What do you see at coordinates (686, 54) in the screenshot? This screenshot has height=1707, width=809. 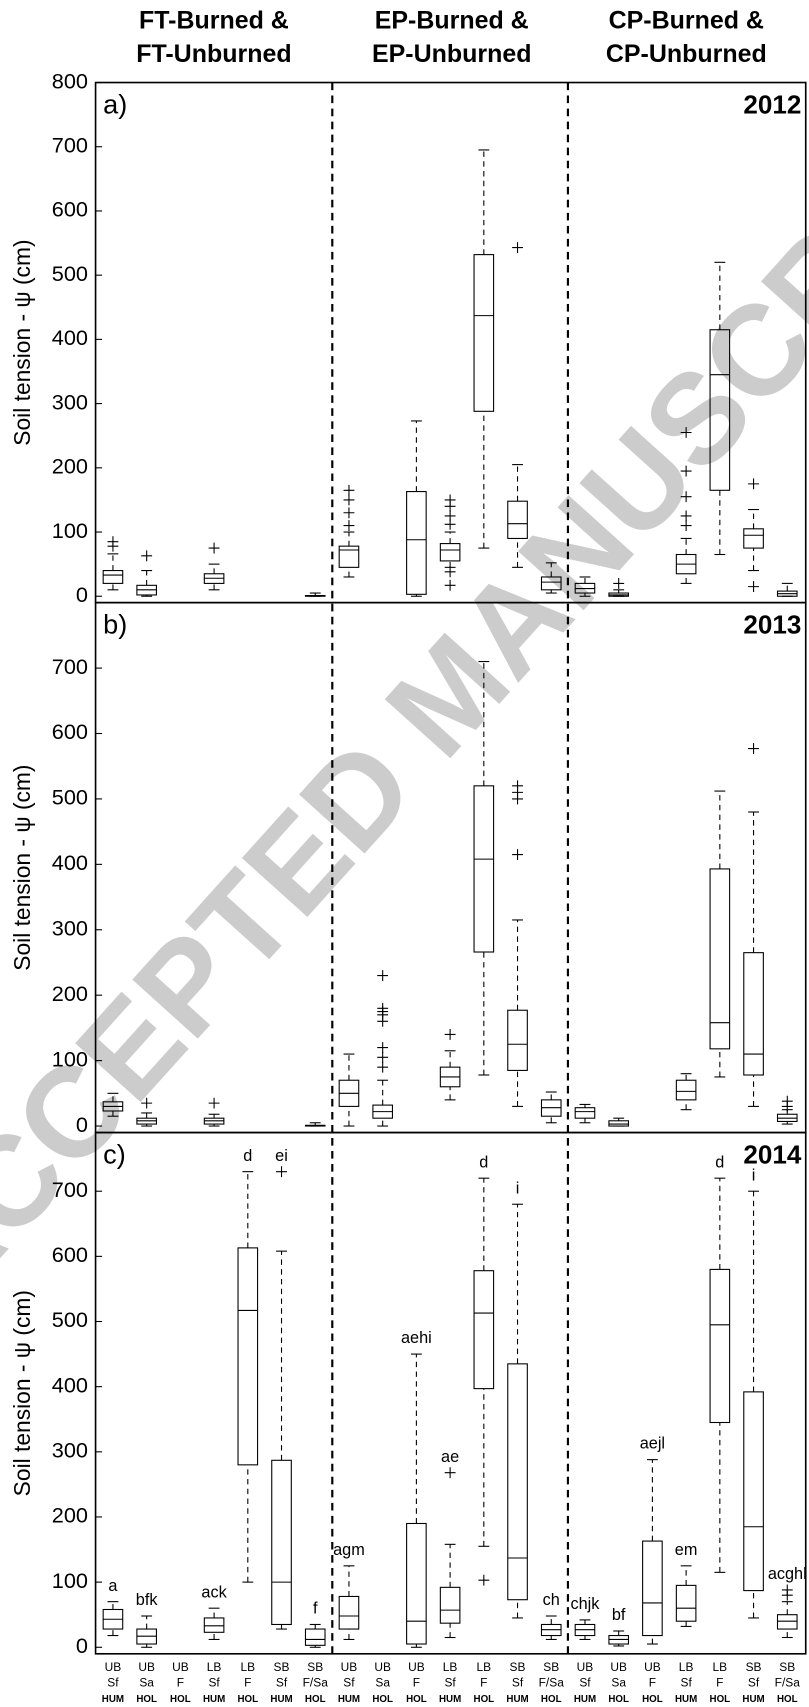 I see `group-header: CP-Unburned` at bounding box center [686, 54].